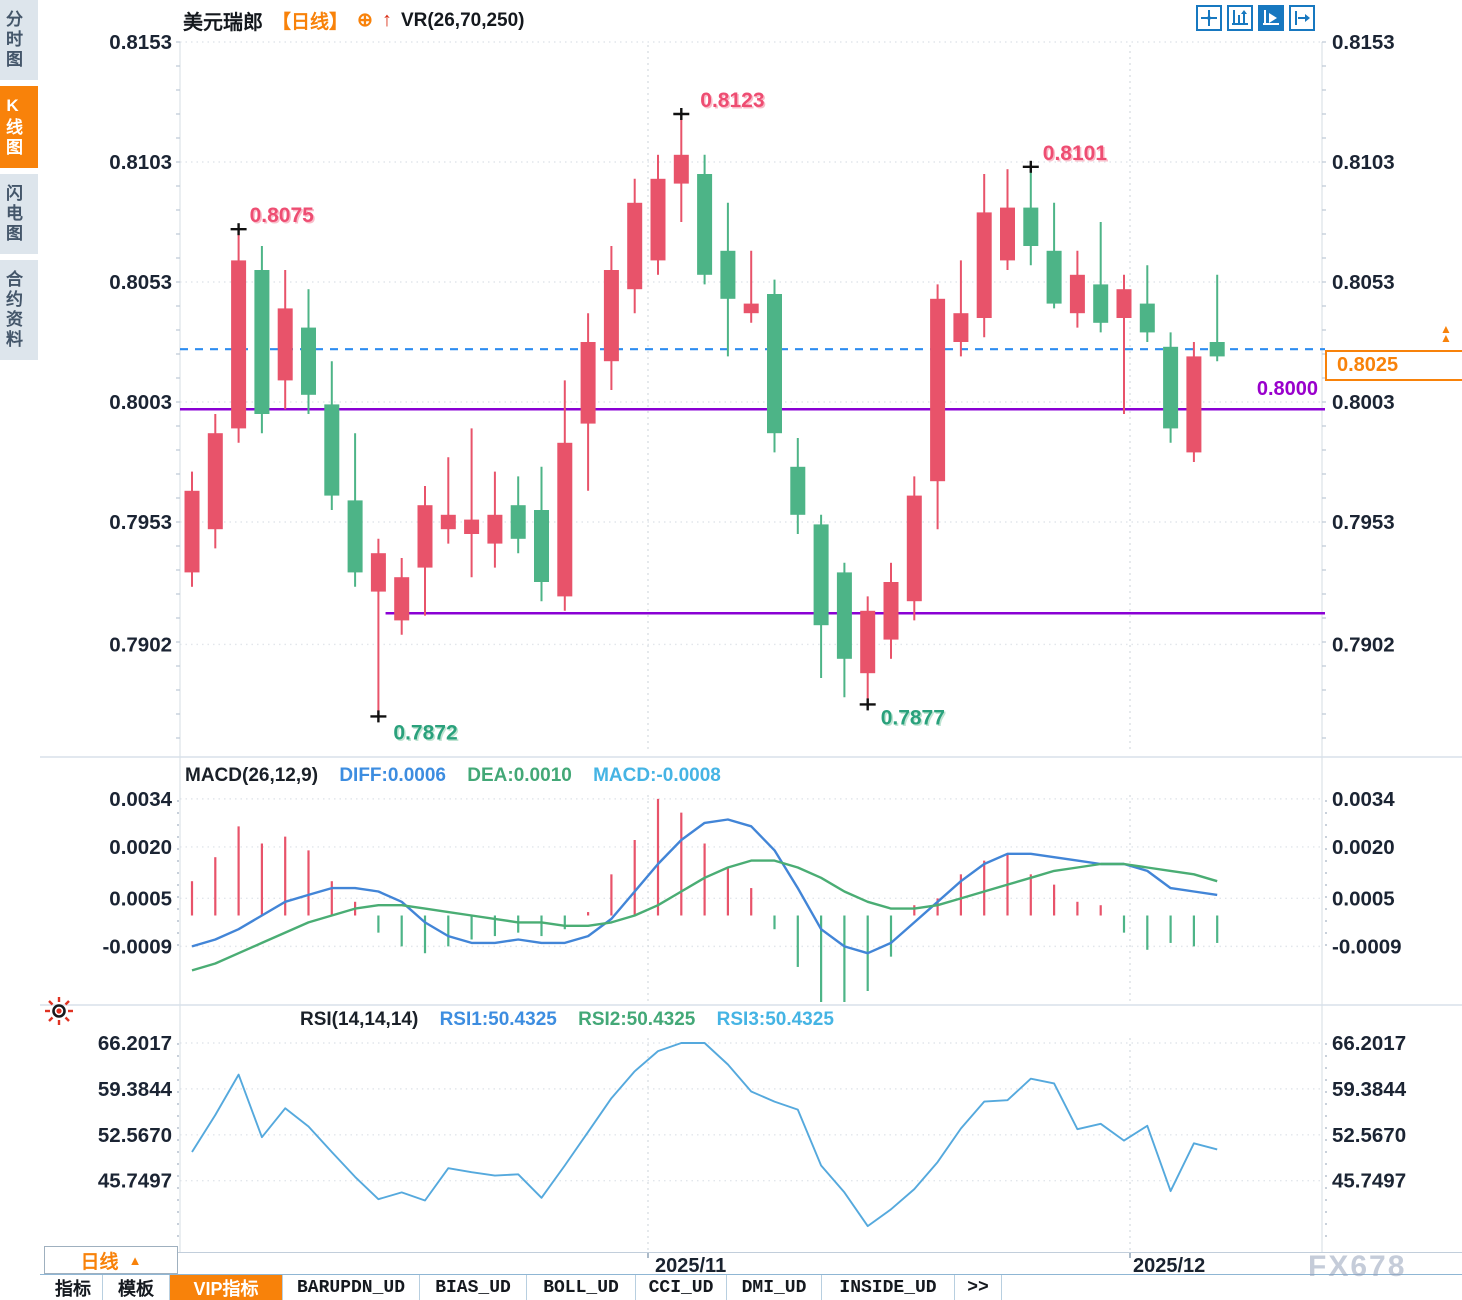 This screenshot has height=1300, width=1462. What do you see at coordinates (392, 775) in the screenshot?
I see `macd-diff-value: DIFF:0.0006` at bounding box center [392, 775].